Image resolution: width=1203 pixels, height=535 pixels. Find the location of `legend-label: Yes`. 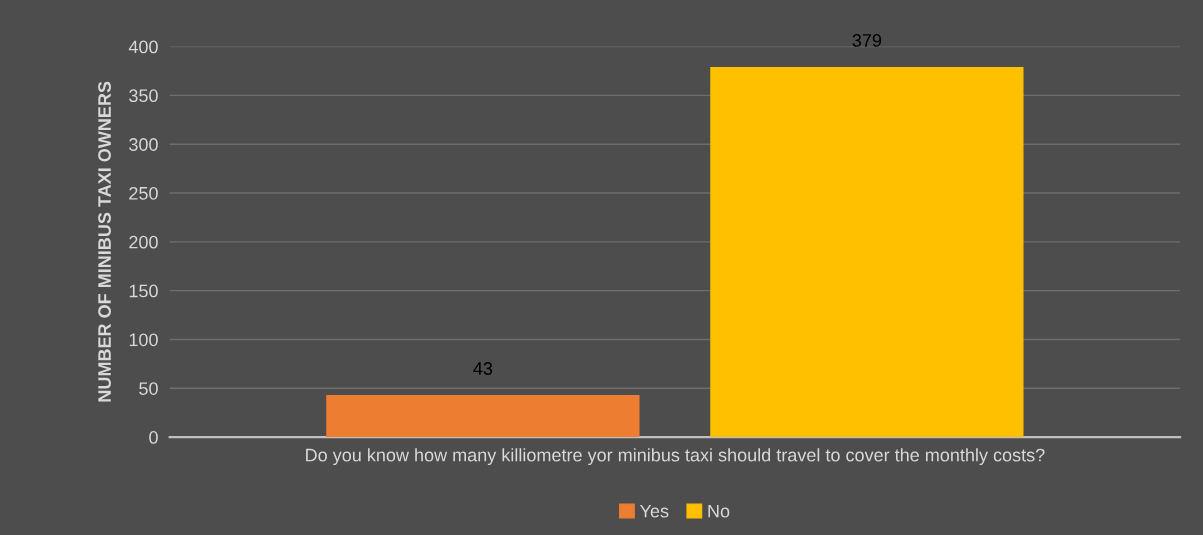

legend-label: Yes is located at coordinates (654, 511).